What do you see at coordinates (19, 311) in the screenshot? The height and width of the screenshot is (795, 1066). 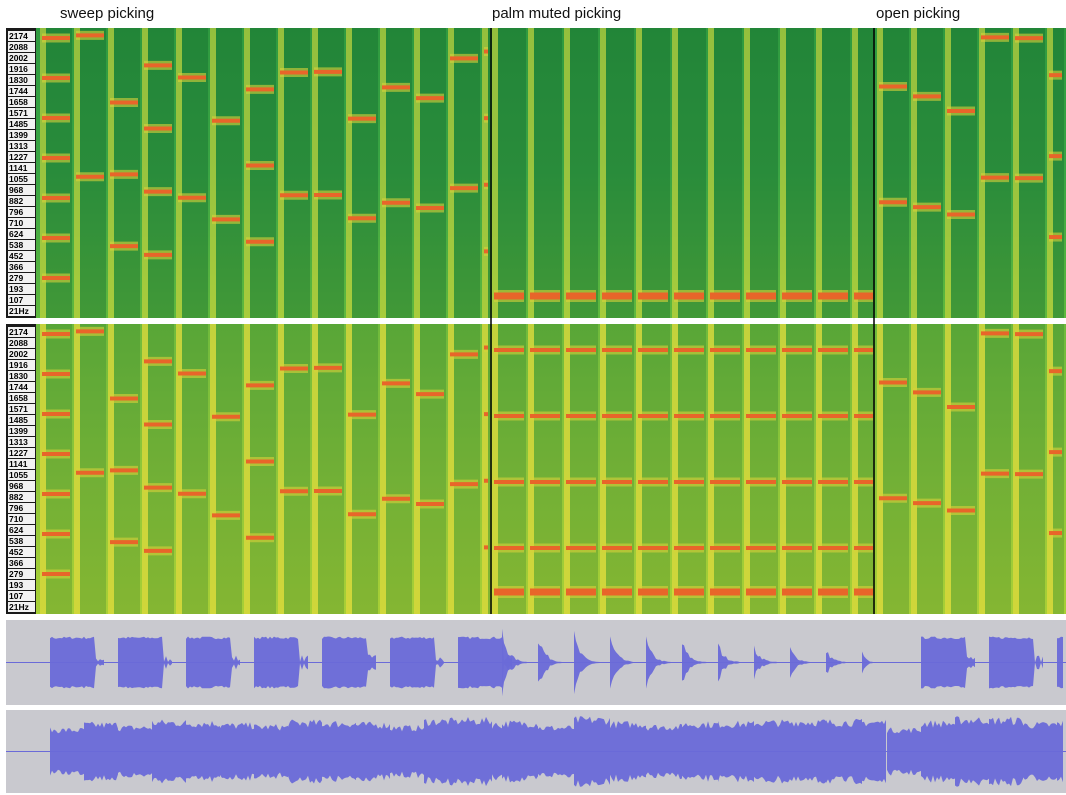 I see `freq-label: 21Hz` at bounding box center [19, 311].